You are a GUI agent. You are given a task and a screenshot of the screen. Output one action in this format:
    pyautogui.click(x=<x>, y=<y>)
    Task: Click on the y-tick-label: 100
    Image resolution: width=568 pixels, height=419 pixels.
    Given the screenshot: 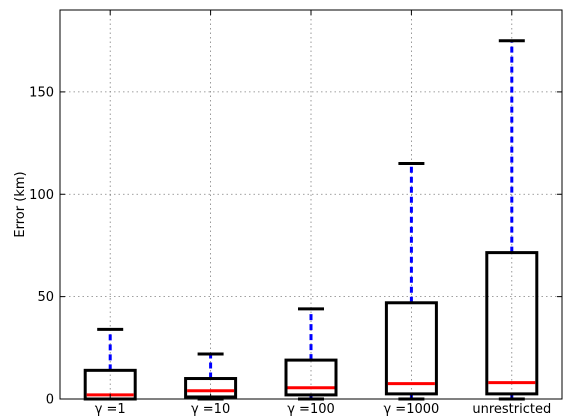 What is the action you would take?
    pyautogui.click(x=41, y=195)
    